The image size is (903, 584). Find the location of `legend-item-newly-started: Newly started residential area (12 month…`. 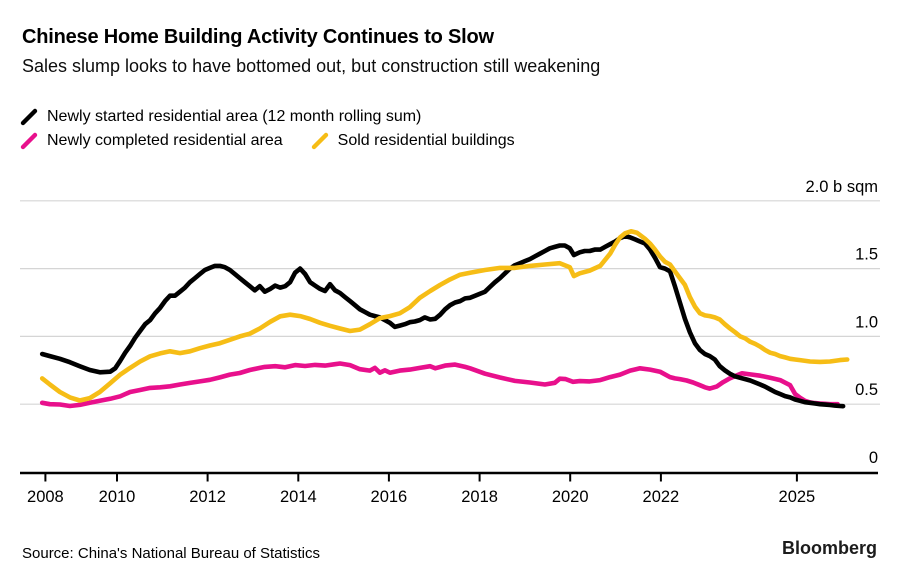

legend-item-newly-started: Newly started residential area (12 month… is located at coordinates (220, 117).